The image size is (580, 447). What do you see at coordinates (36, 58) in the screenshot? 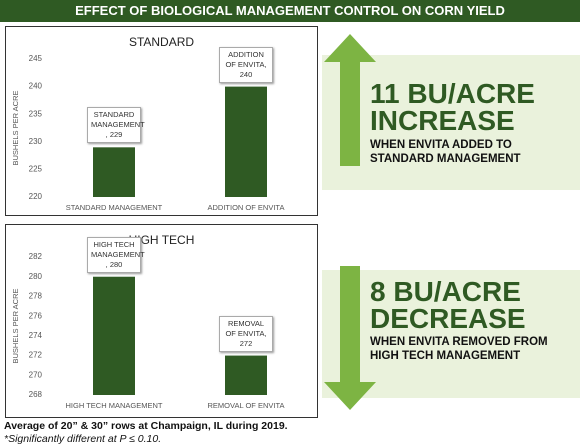
I see `y-tick-label: 245` at bounding box center [36, 58].